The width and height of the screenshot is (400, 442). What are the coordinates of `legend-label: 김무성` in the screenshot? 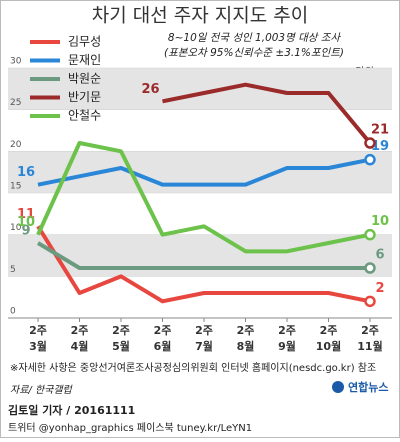 It's located at (84, 42).